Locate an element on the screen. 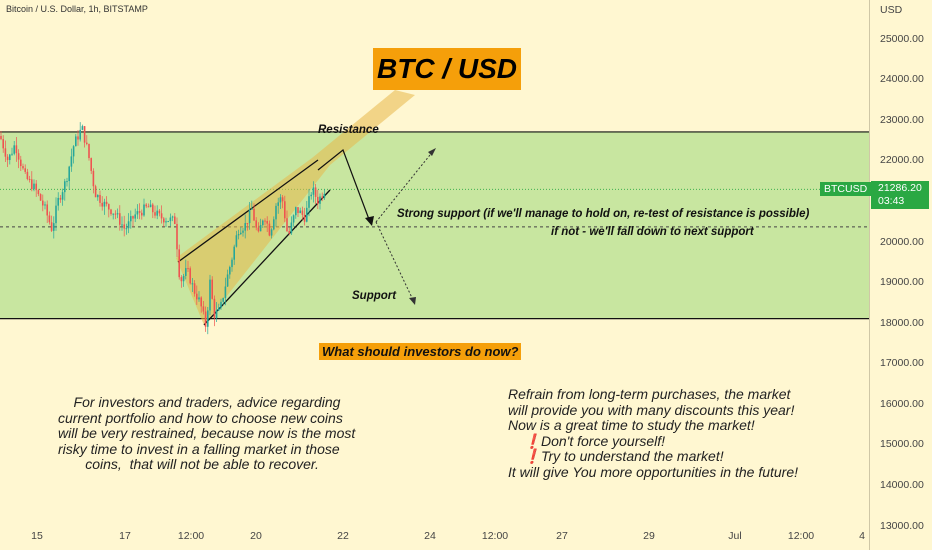  support-label: Support is located at coordinates (374, 296).